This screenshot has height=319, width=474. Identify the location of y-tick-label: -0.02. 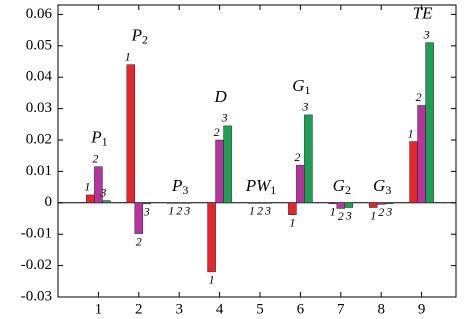
(36, 265).